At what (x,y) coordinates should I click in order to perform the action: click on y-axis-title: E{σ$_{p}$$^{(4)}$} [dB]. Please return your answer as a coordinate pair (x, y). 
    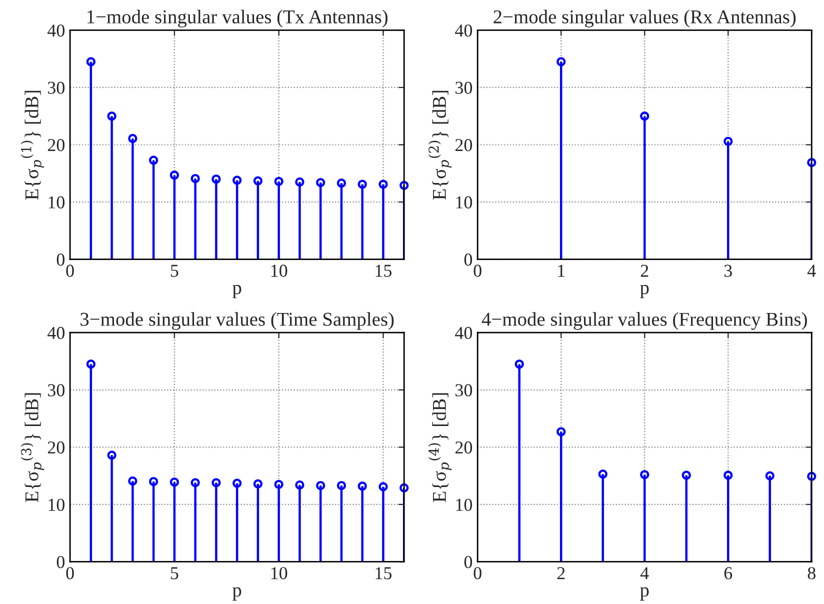
    Looking at the image, I should click on (440, 447).